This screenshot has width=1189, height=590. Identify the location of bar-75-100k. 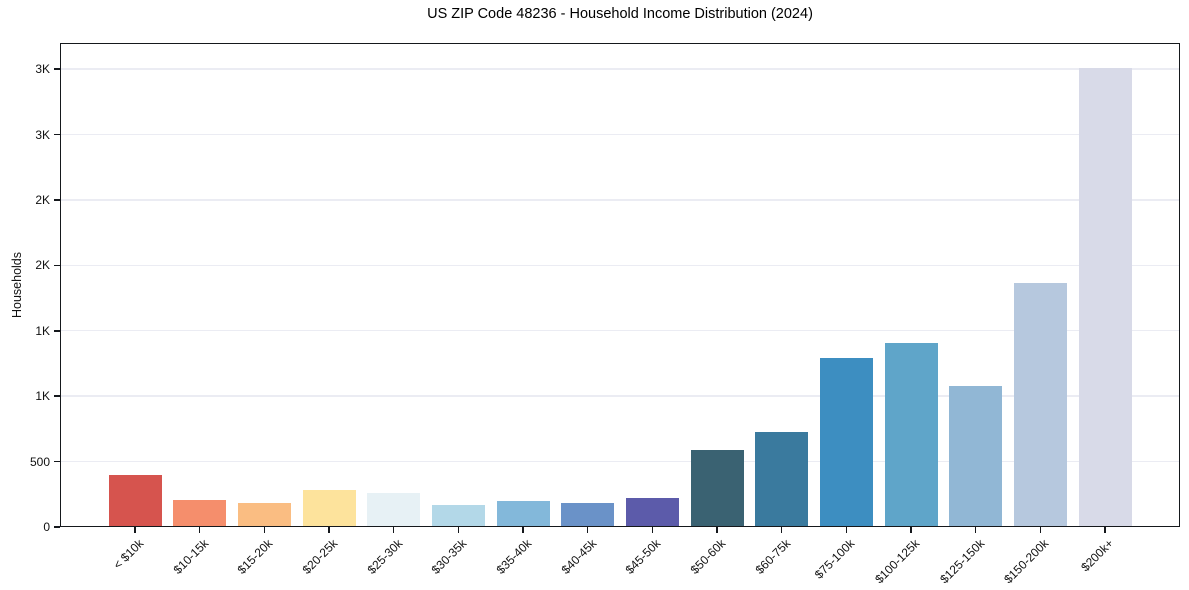
(846, 442).